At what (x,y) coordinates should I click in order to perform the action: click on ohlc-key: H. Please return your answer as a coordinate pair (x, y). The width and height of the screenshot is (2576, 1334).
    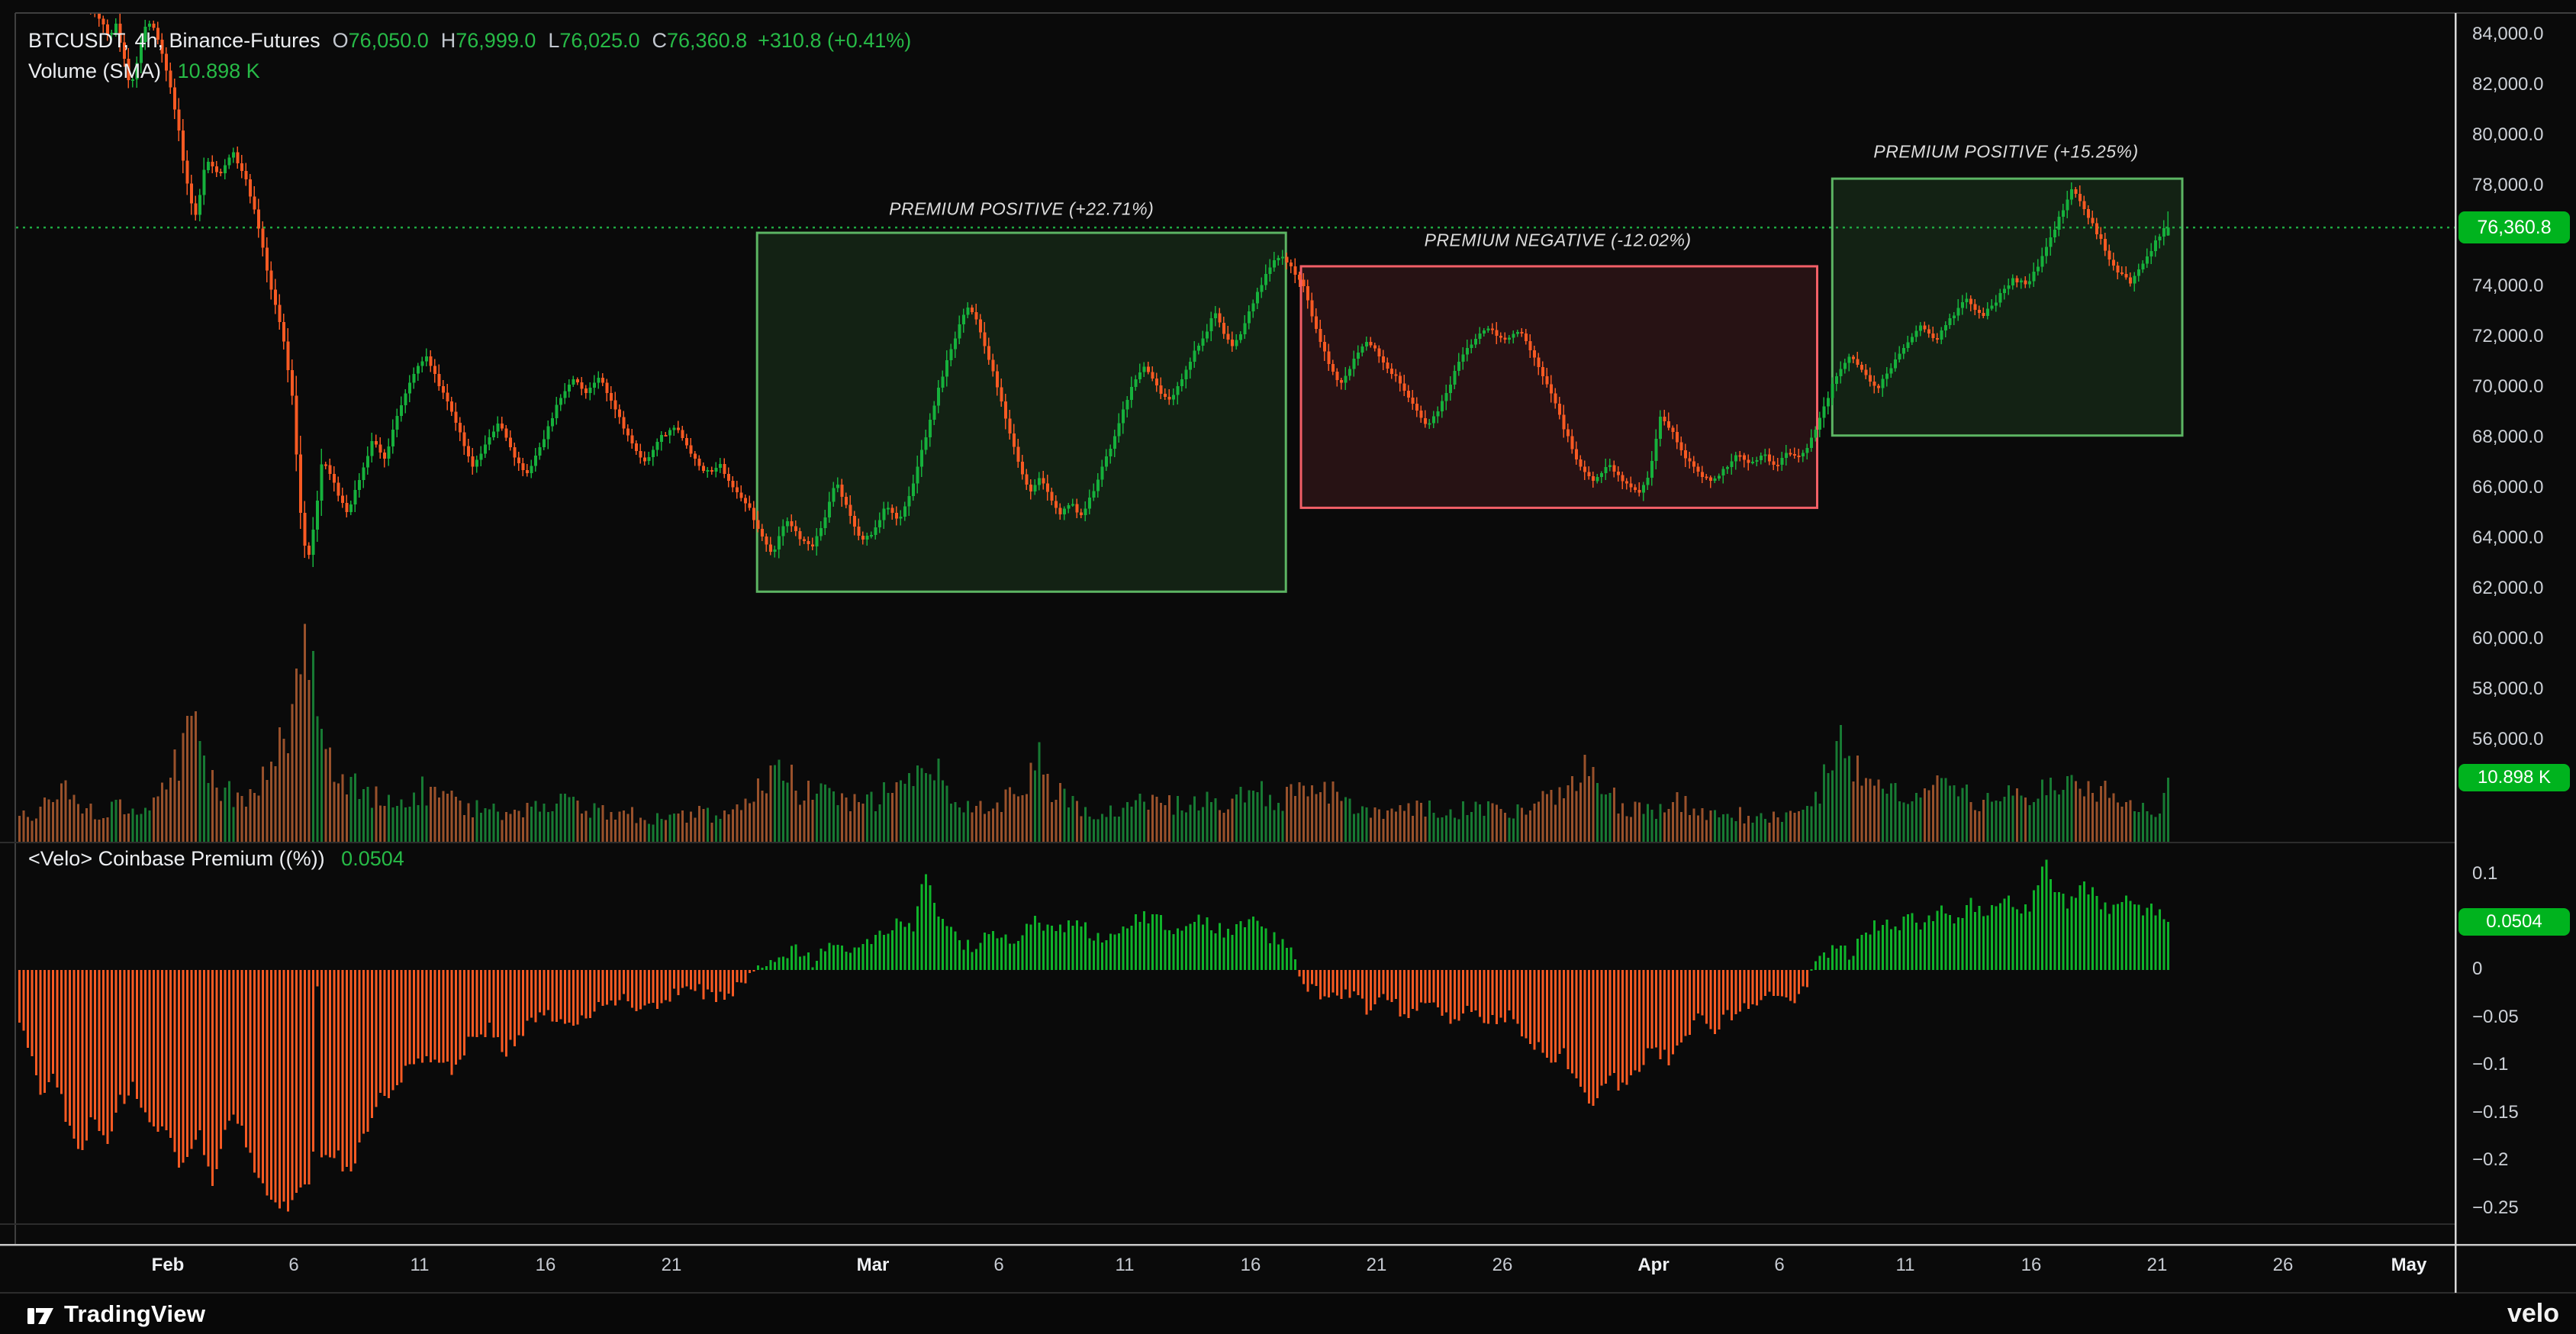
    Looking at the image, I should click on (448, 40).